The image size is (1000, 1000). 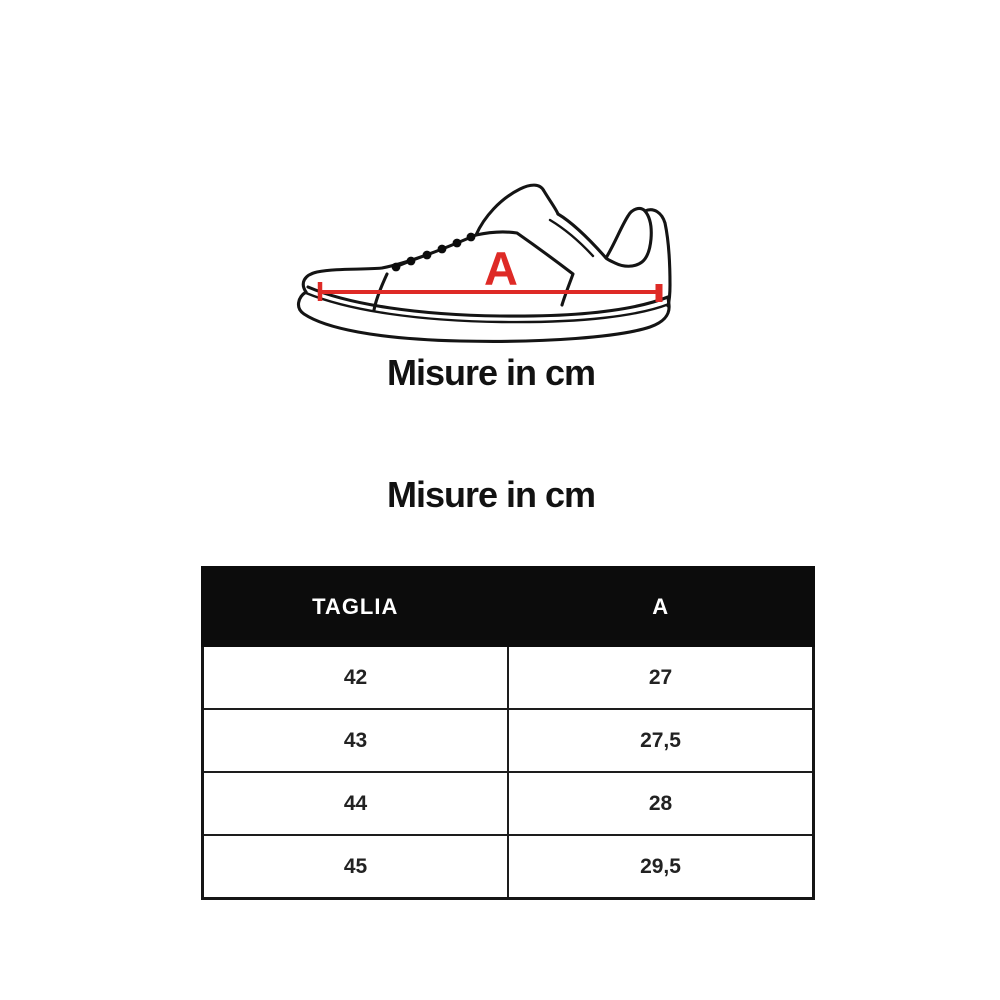 I want to click on measure-cell: 27, so click(x=661, y=677).